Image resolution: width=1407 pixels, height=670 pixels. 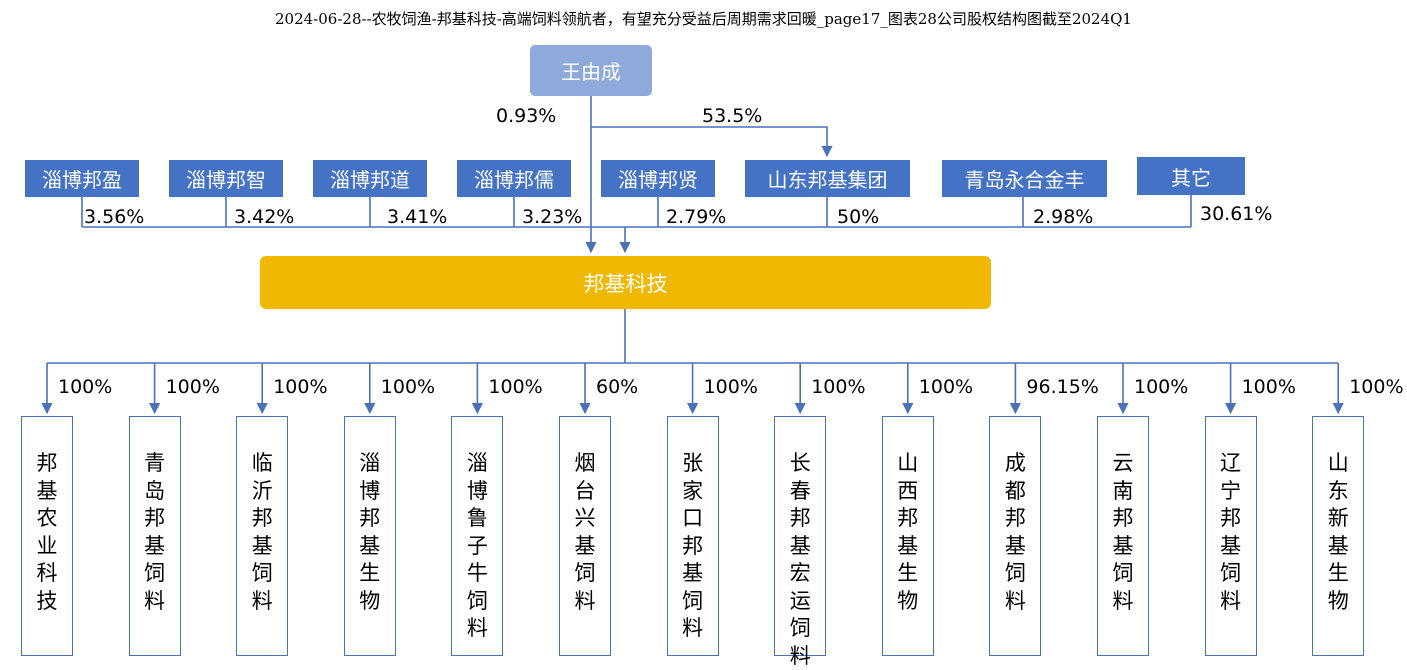 I want to click on subsidiary-node: 成都邦基饲料, so click(x=1015, y=536).